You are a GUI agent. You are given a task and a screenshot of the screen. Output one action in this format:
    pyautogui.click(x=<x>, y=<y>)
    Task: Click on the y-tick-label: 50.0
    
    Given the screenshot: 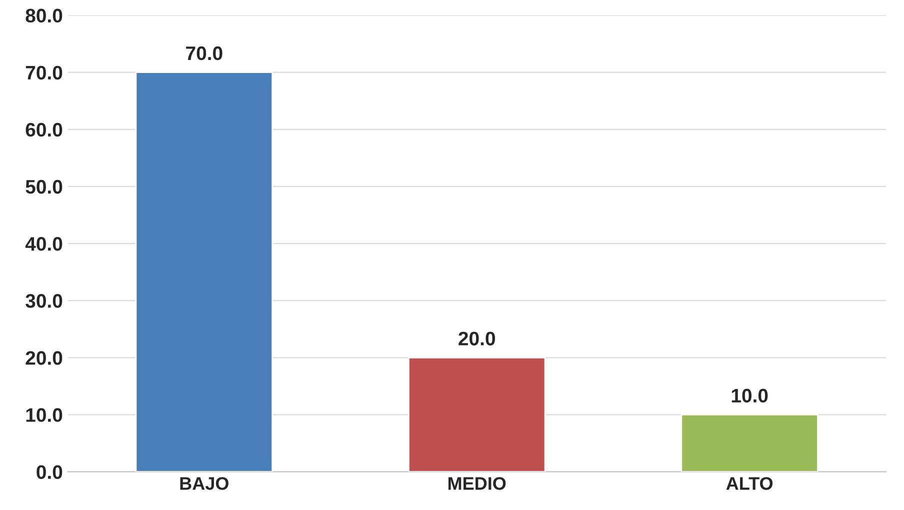 What is the action you would take?
    pyautogui.click(x=44, y=187)
    